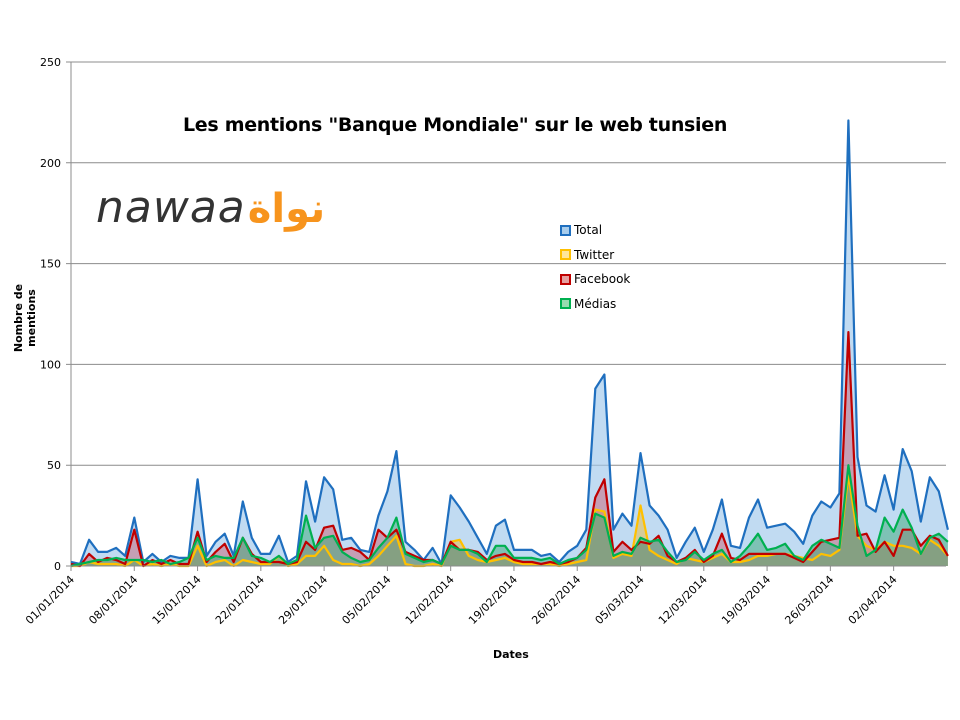  I want to click on y-tick-label: 200, so click(50, 163).